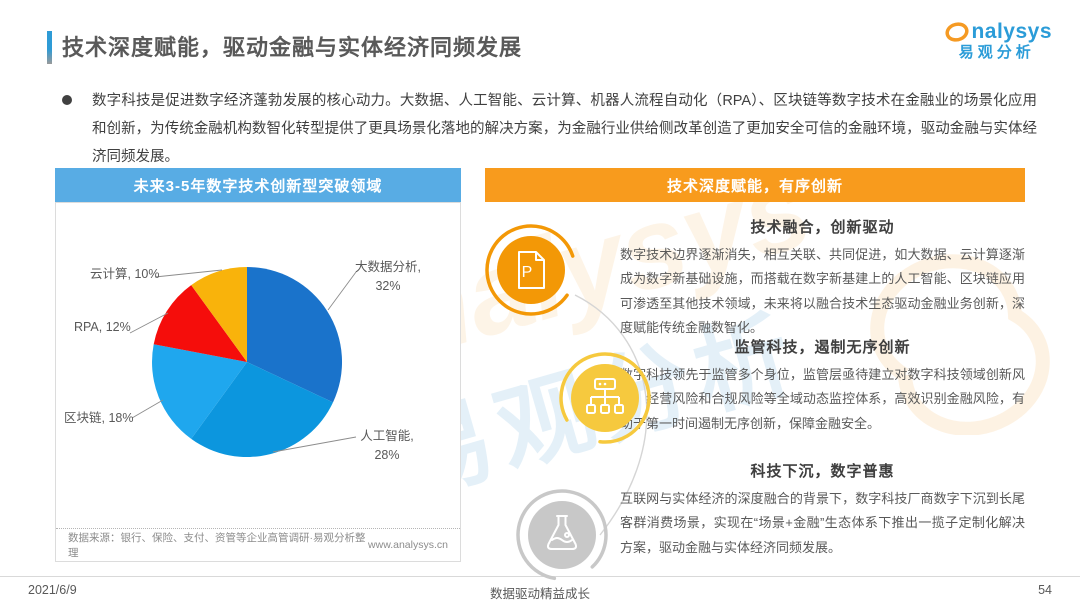  What do you see at coordinates (605, 398) in the screenshot?
I see `hierarchy-icon` at bounding box center [605, 398].